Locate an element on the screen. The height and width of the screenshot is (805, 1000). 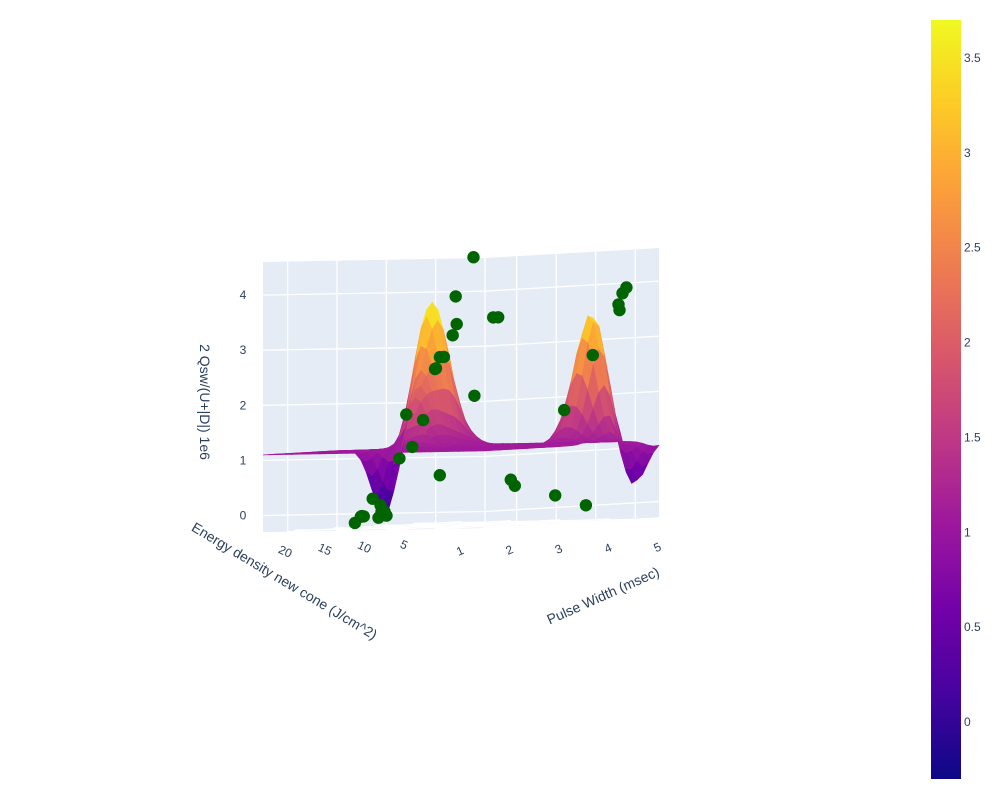
colorbar-tick-label: 0 is located at coordinates (967, 722).